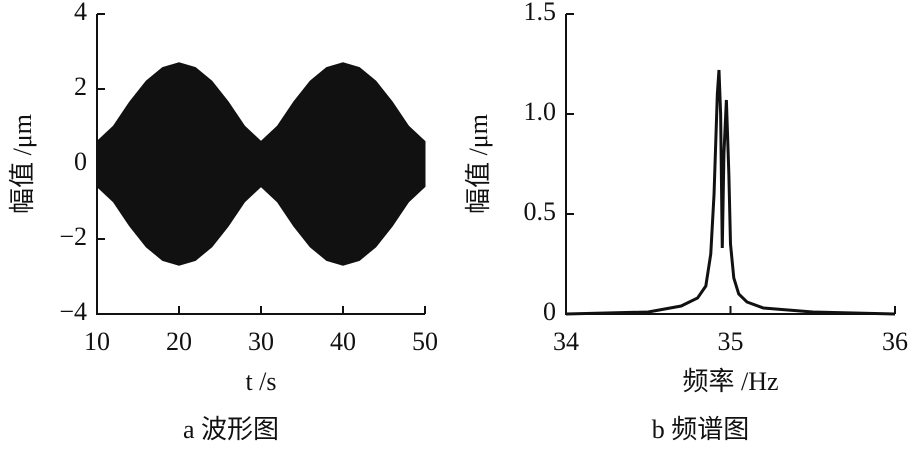 This screenshot has height=450, width=913. Describe the element at coordinates (73, 236) in the screenshot. I see `y-tick-label: −2` at that location.